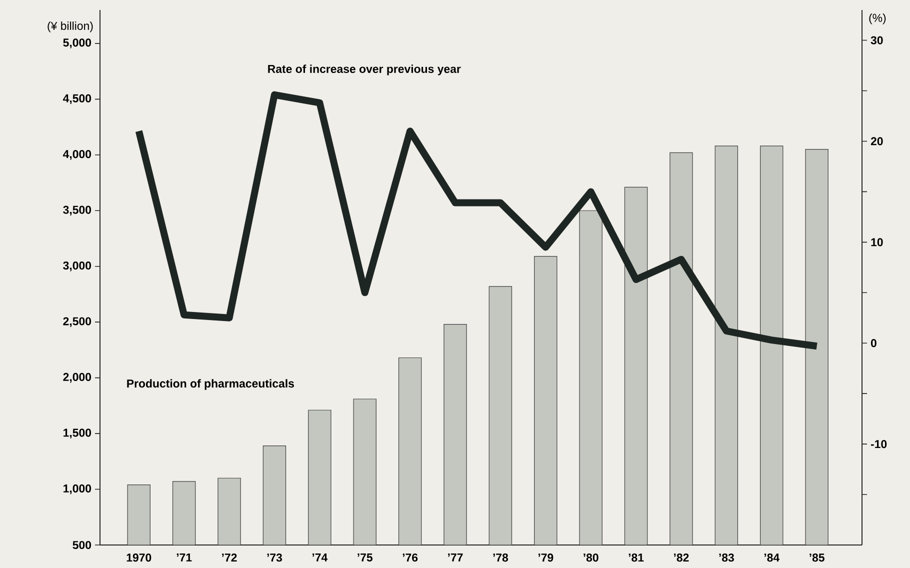 Image resolution: width=910 pixels, height=568 pixels. What do you see at coordinates (681, 558) in the screenshot?
I see `x-tick-label: ’82` at bounding box center [681, 558].